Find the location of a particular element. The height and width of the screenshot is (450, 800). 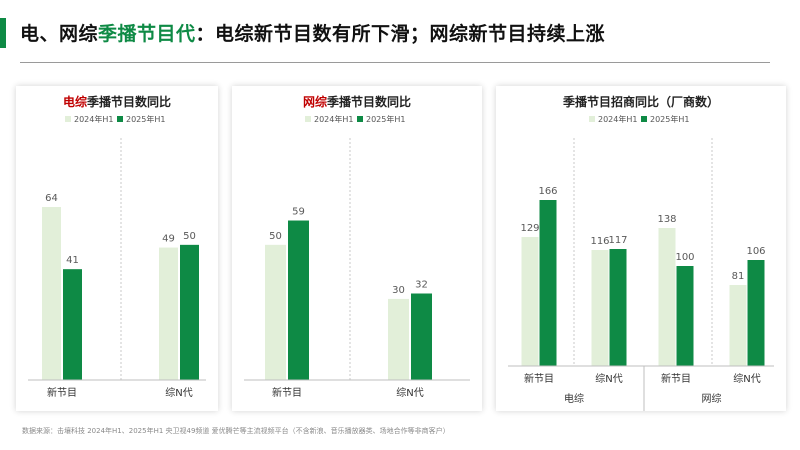

data-label: 49 is located at coordinates (168, 239).